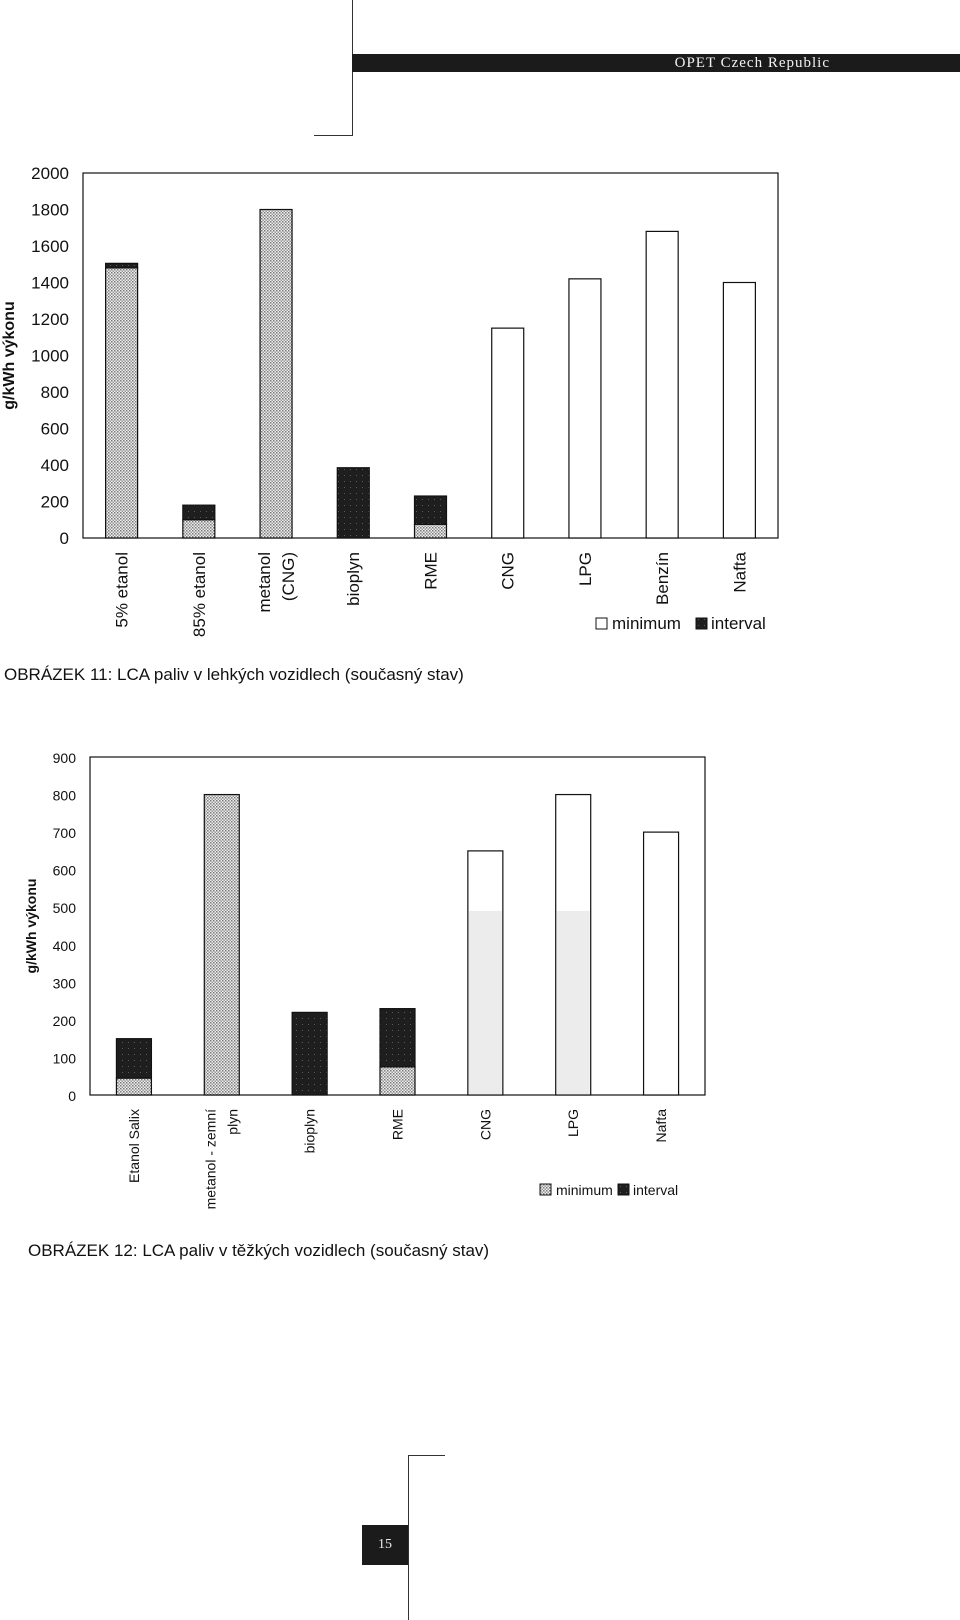 Image resolution: width=960 pixels, height=1620 pixels. What do you see at coordinates (656, 63) in the screenshot?
I see `header-bar: OPET Czech Republic` at bounding box center [656, 63].